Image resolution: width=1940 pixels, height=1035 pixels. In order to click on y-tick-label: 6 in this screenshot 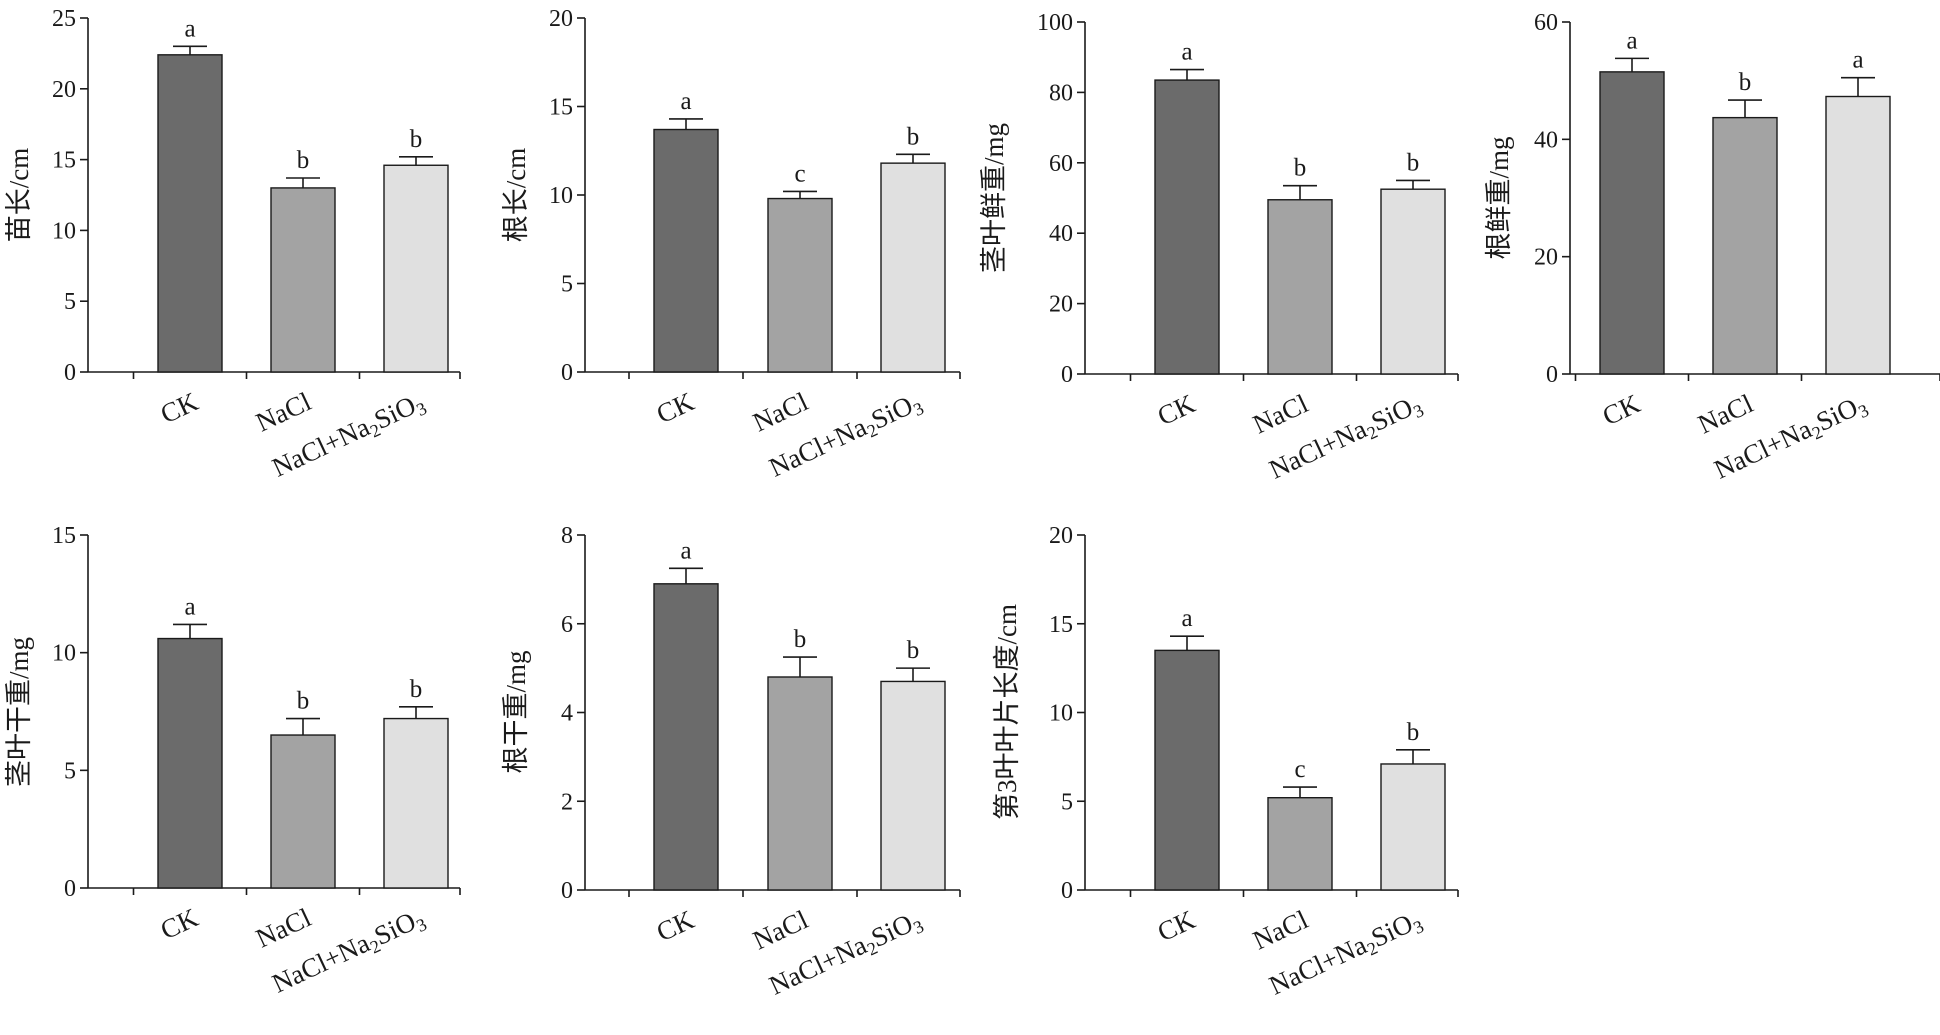, I will do `click(567, 625)`.